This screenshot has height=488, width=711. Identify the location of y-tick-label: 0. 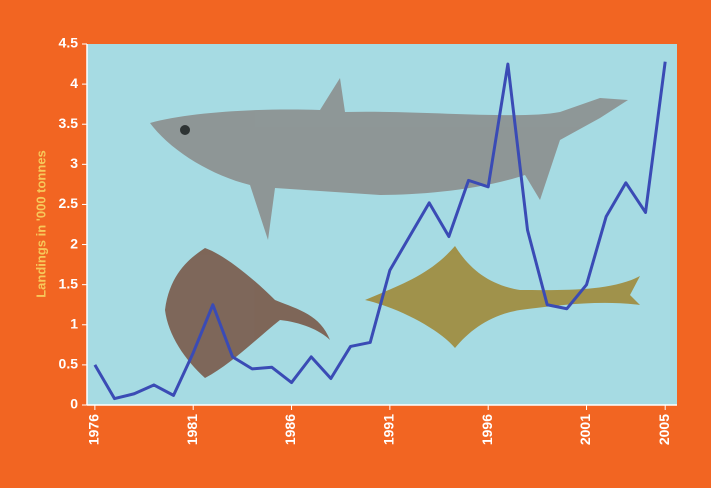
(74, 404).